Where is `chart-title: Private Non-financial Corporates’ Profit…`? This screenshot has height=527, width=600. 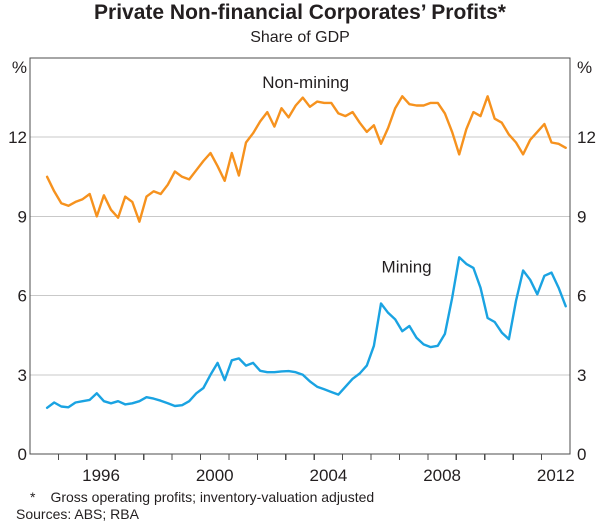 chart-title: Private Non-financial Corporates’ Profit… is located at coordinates (300, 12).